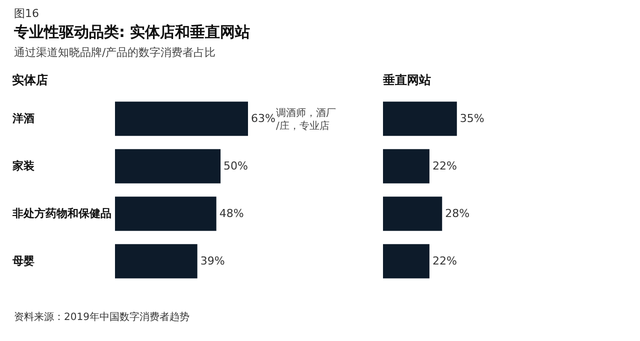 Image resolution: width=640 pixels, height=341 pixels. I want to click on data-label: 63%, so click(263, 118).